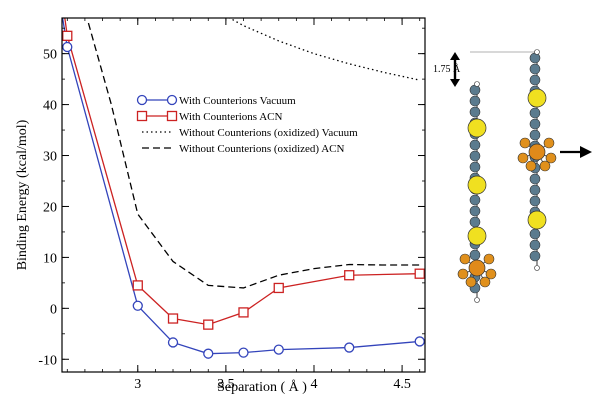  What do you see at coordinates (576, 152) in the screenshot?
I see `right-arrow-icon` at bounding box center [576, 152].